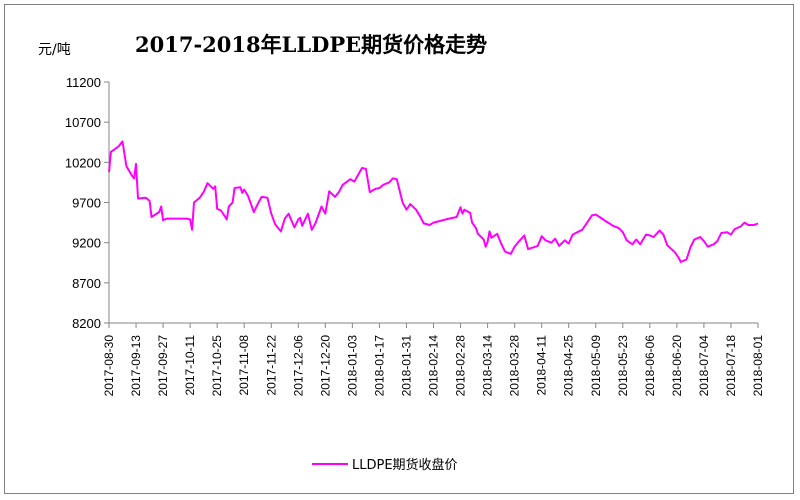  Describe the element at coordinates (731, 366) in the screenshot. I see `x-tick-label: 2018-07-18` at that location.